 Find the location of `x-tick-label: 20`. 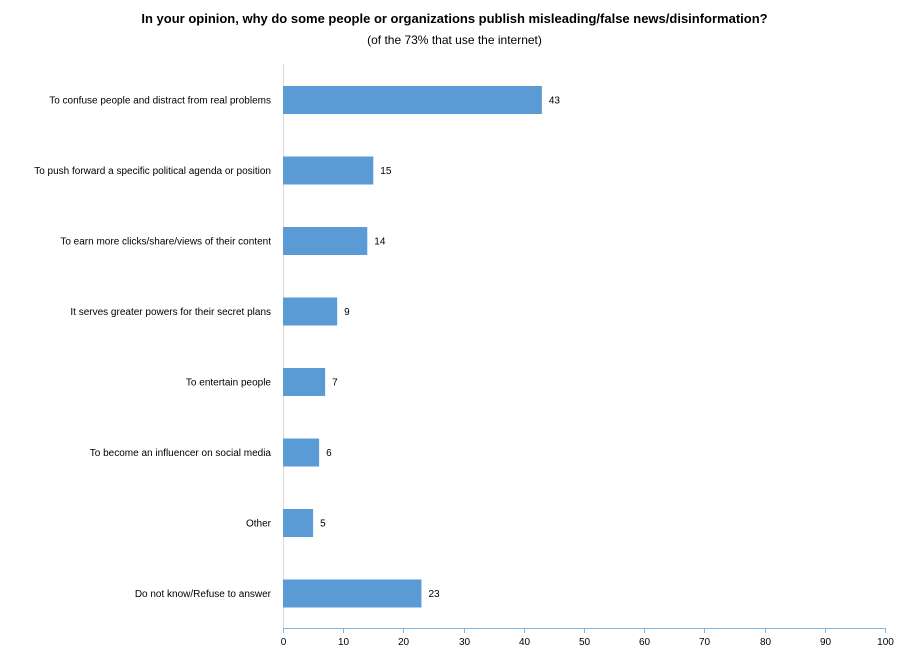

x-tick-label: 20 is located at coordinates (404, 642).